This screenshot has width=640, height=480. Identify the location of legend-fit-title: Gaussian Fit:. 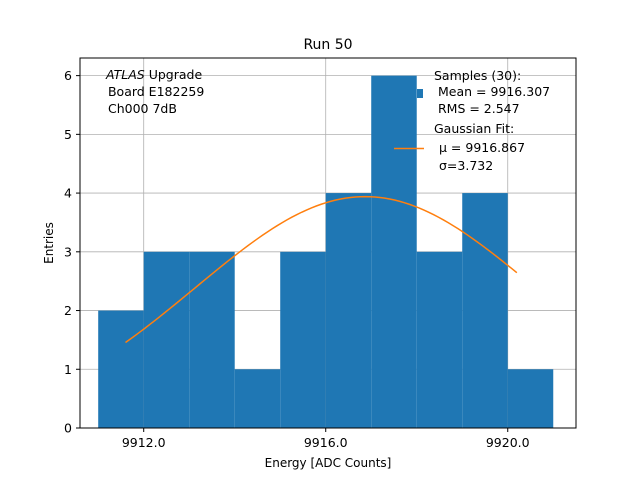
(474, 128).